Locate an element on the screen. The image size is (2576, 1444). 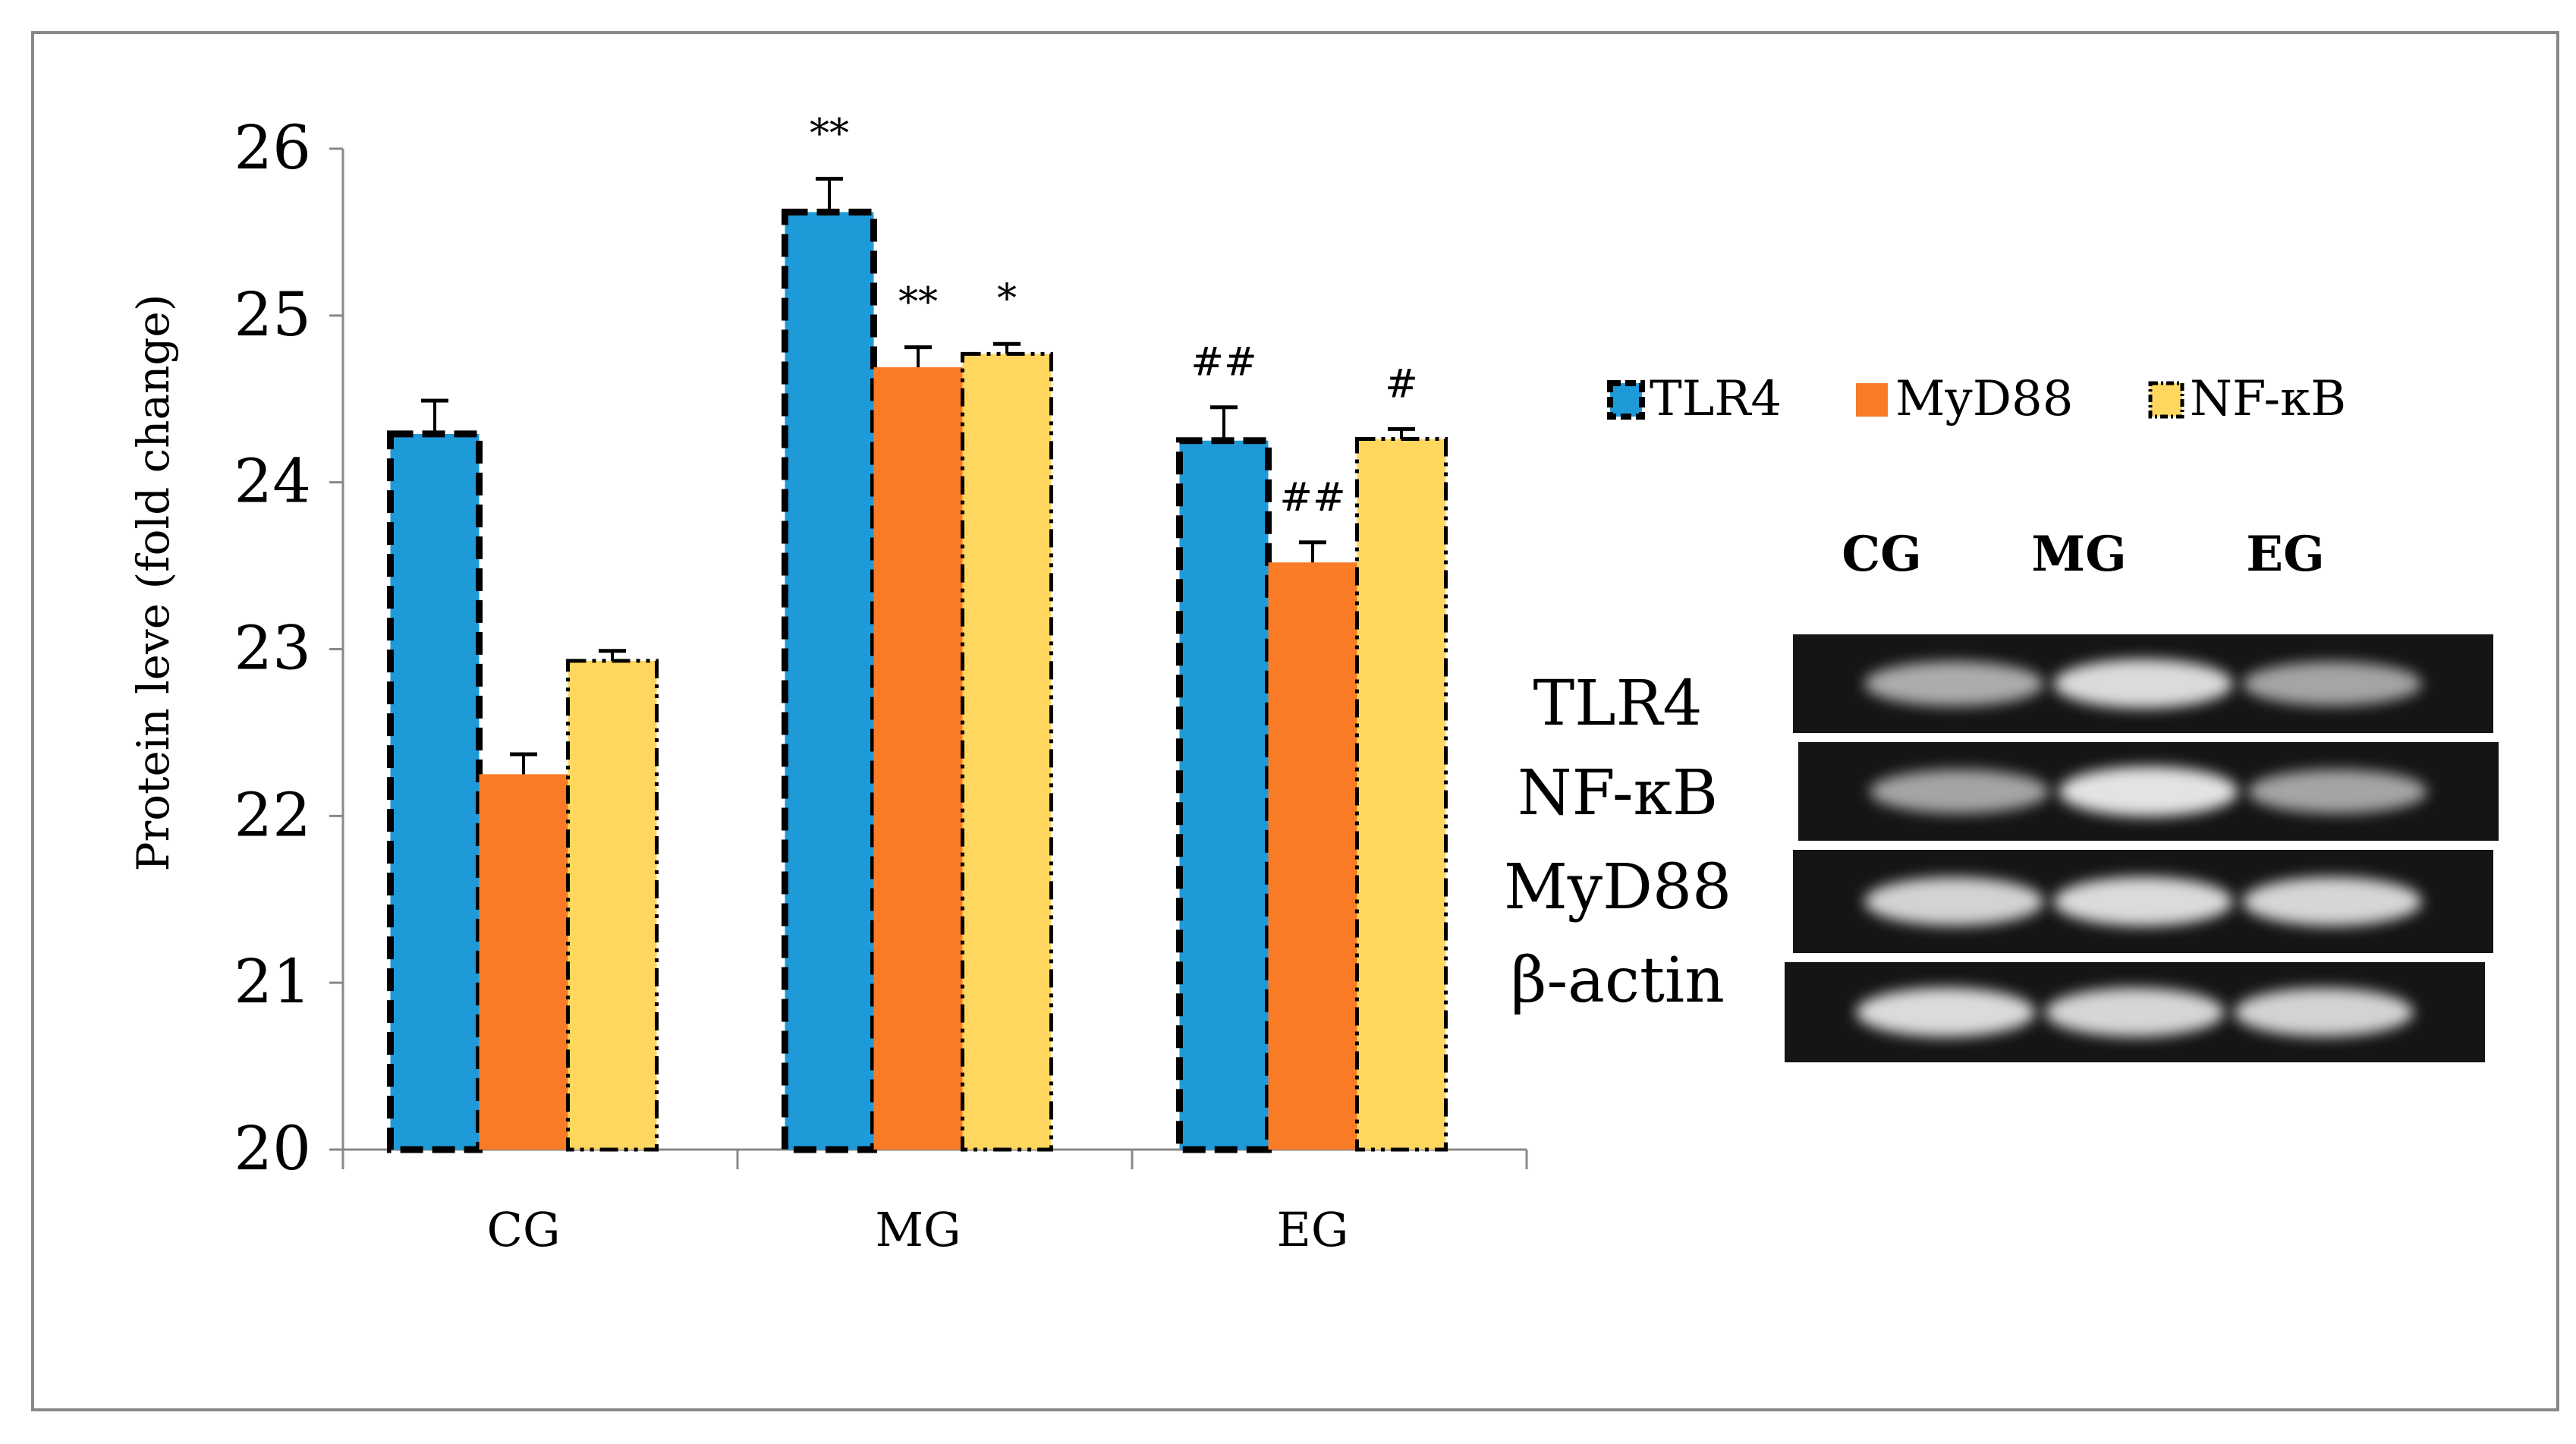
bar-tlr4-eg is located at coordinates (1224, 795).